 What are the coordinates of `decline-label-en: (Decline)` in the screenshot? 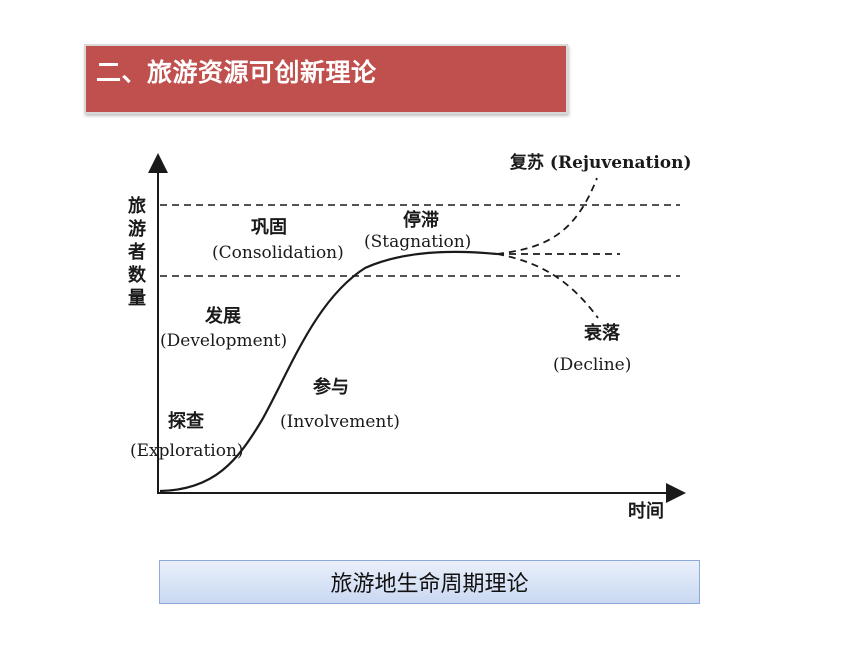 It's located at (592, 365).